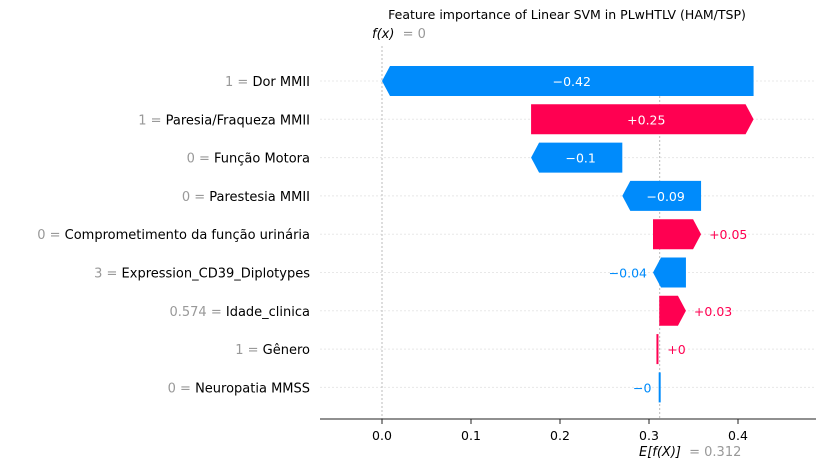  What do you see at coordinates (676, 349) in the screenshot?
I see `bar-value-label: +0` at bounding box center [676, 349].